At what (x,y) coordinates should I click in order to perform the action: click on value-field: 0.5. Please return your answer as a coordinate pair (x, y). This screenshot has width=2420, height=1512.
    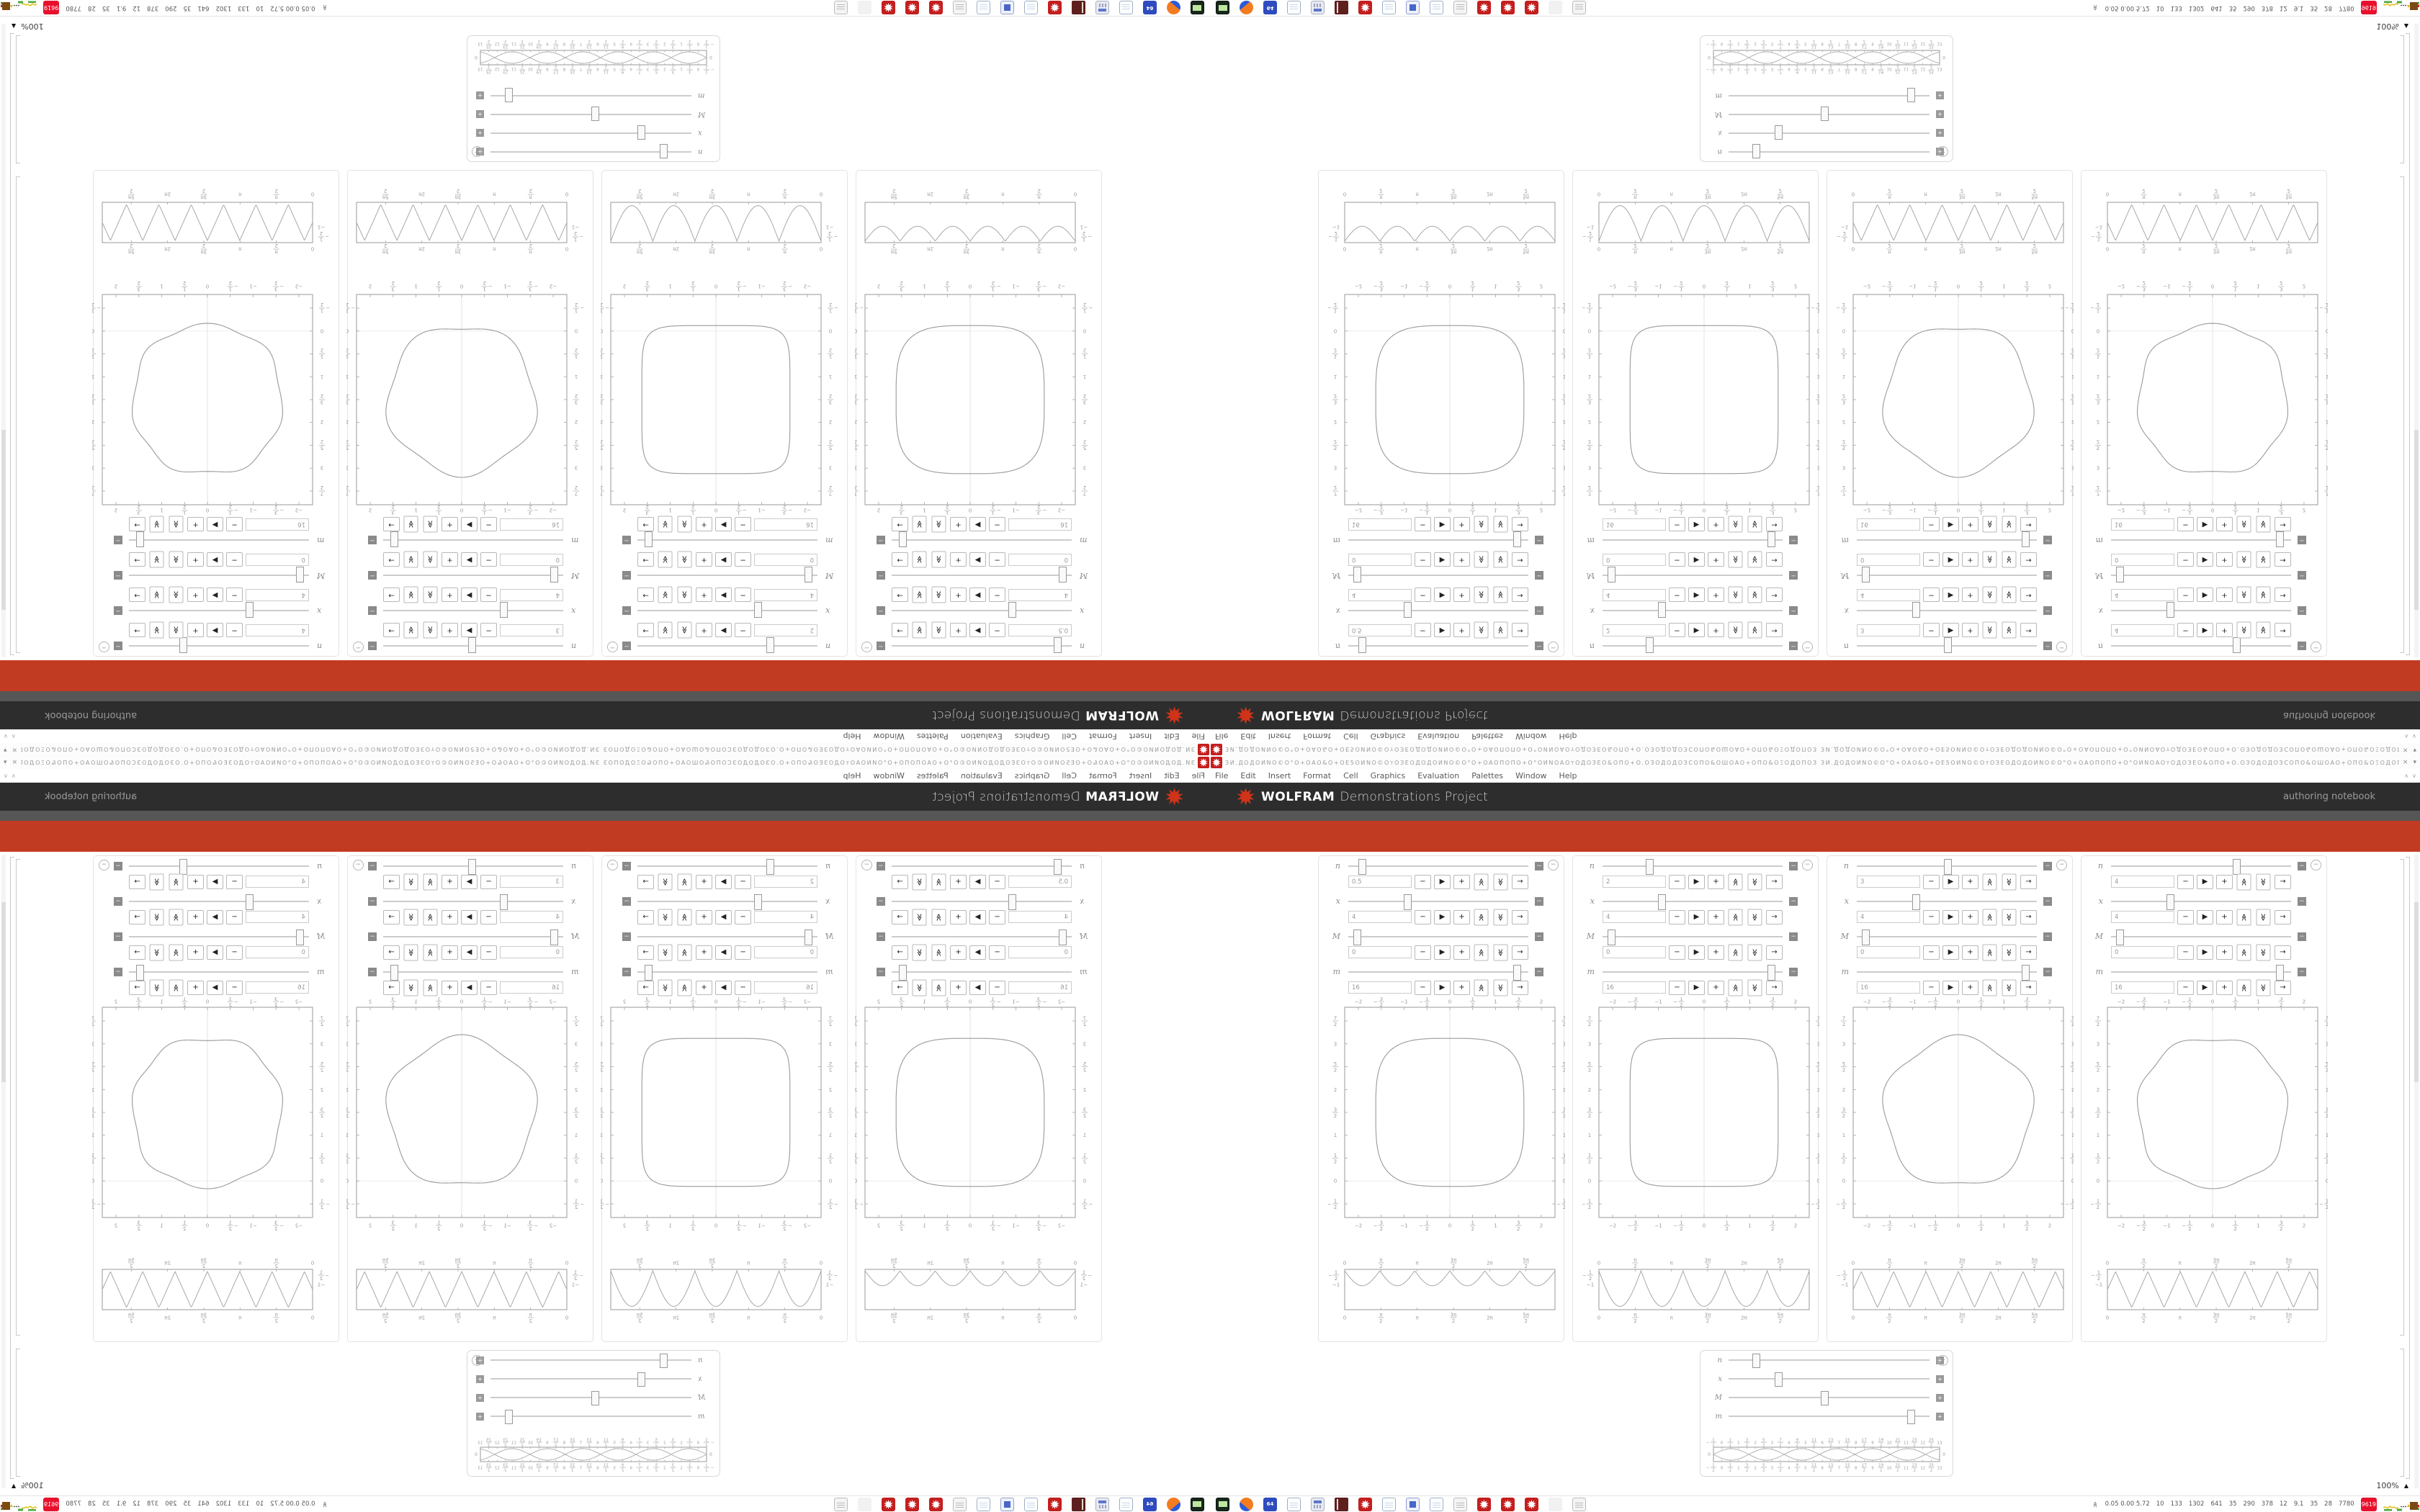
    Looking at the image, I should click on (1040, 630).